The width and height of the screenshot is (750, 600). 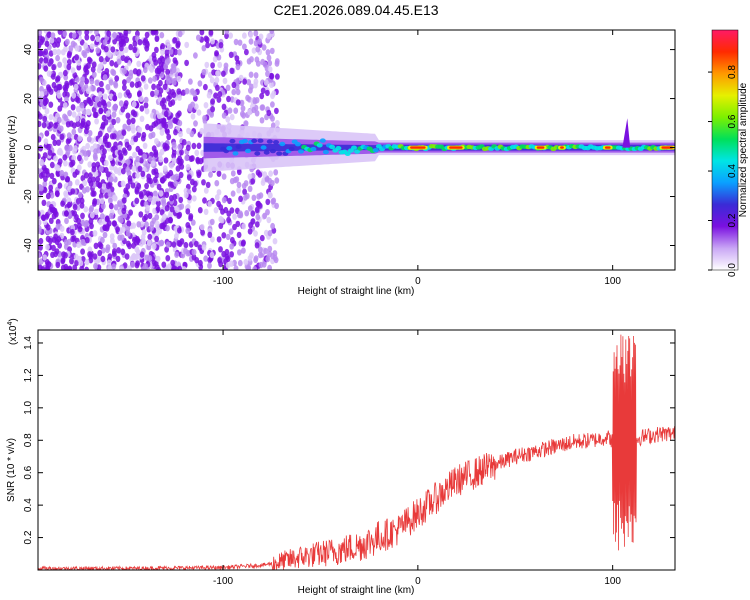 I want to click on y-tick-label: 0.2, so click(x=28, y=537).